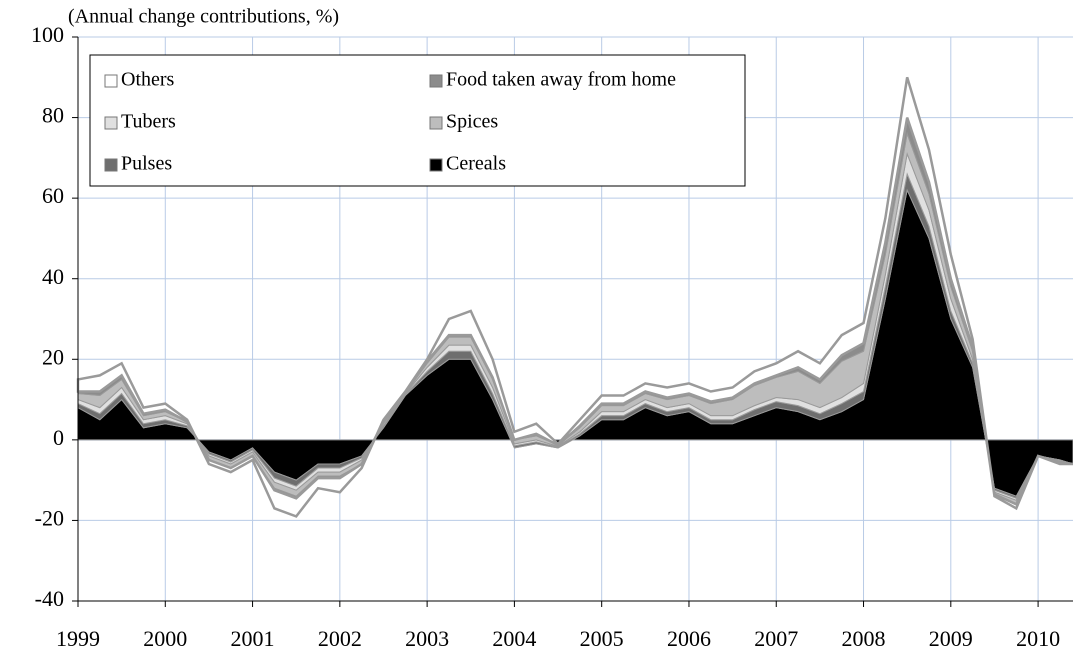 The height and width of the screenshot is (657, 1073). I want to click on x-tick-label: 2006, so click(689, 638).